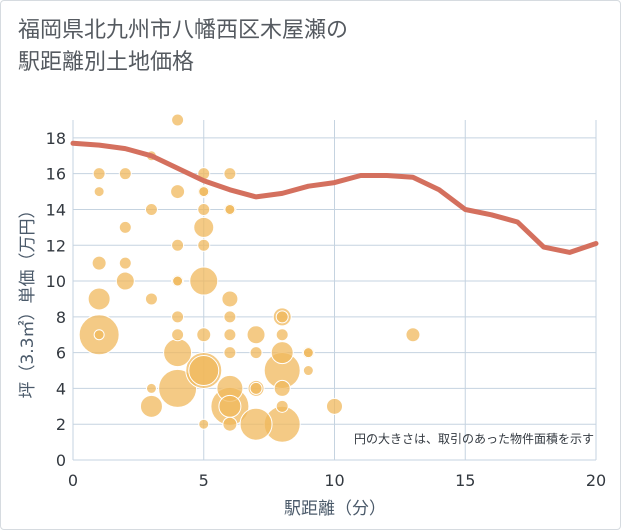  What do you see at coordinates (61, 424) in the screenshot?
I see `y-tick-label: 2` at bounding box center [61, 424].